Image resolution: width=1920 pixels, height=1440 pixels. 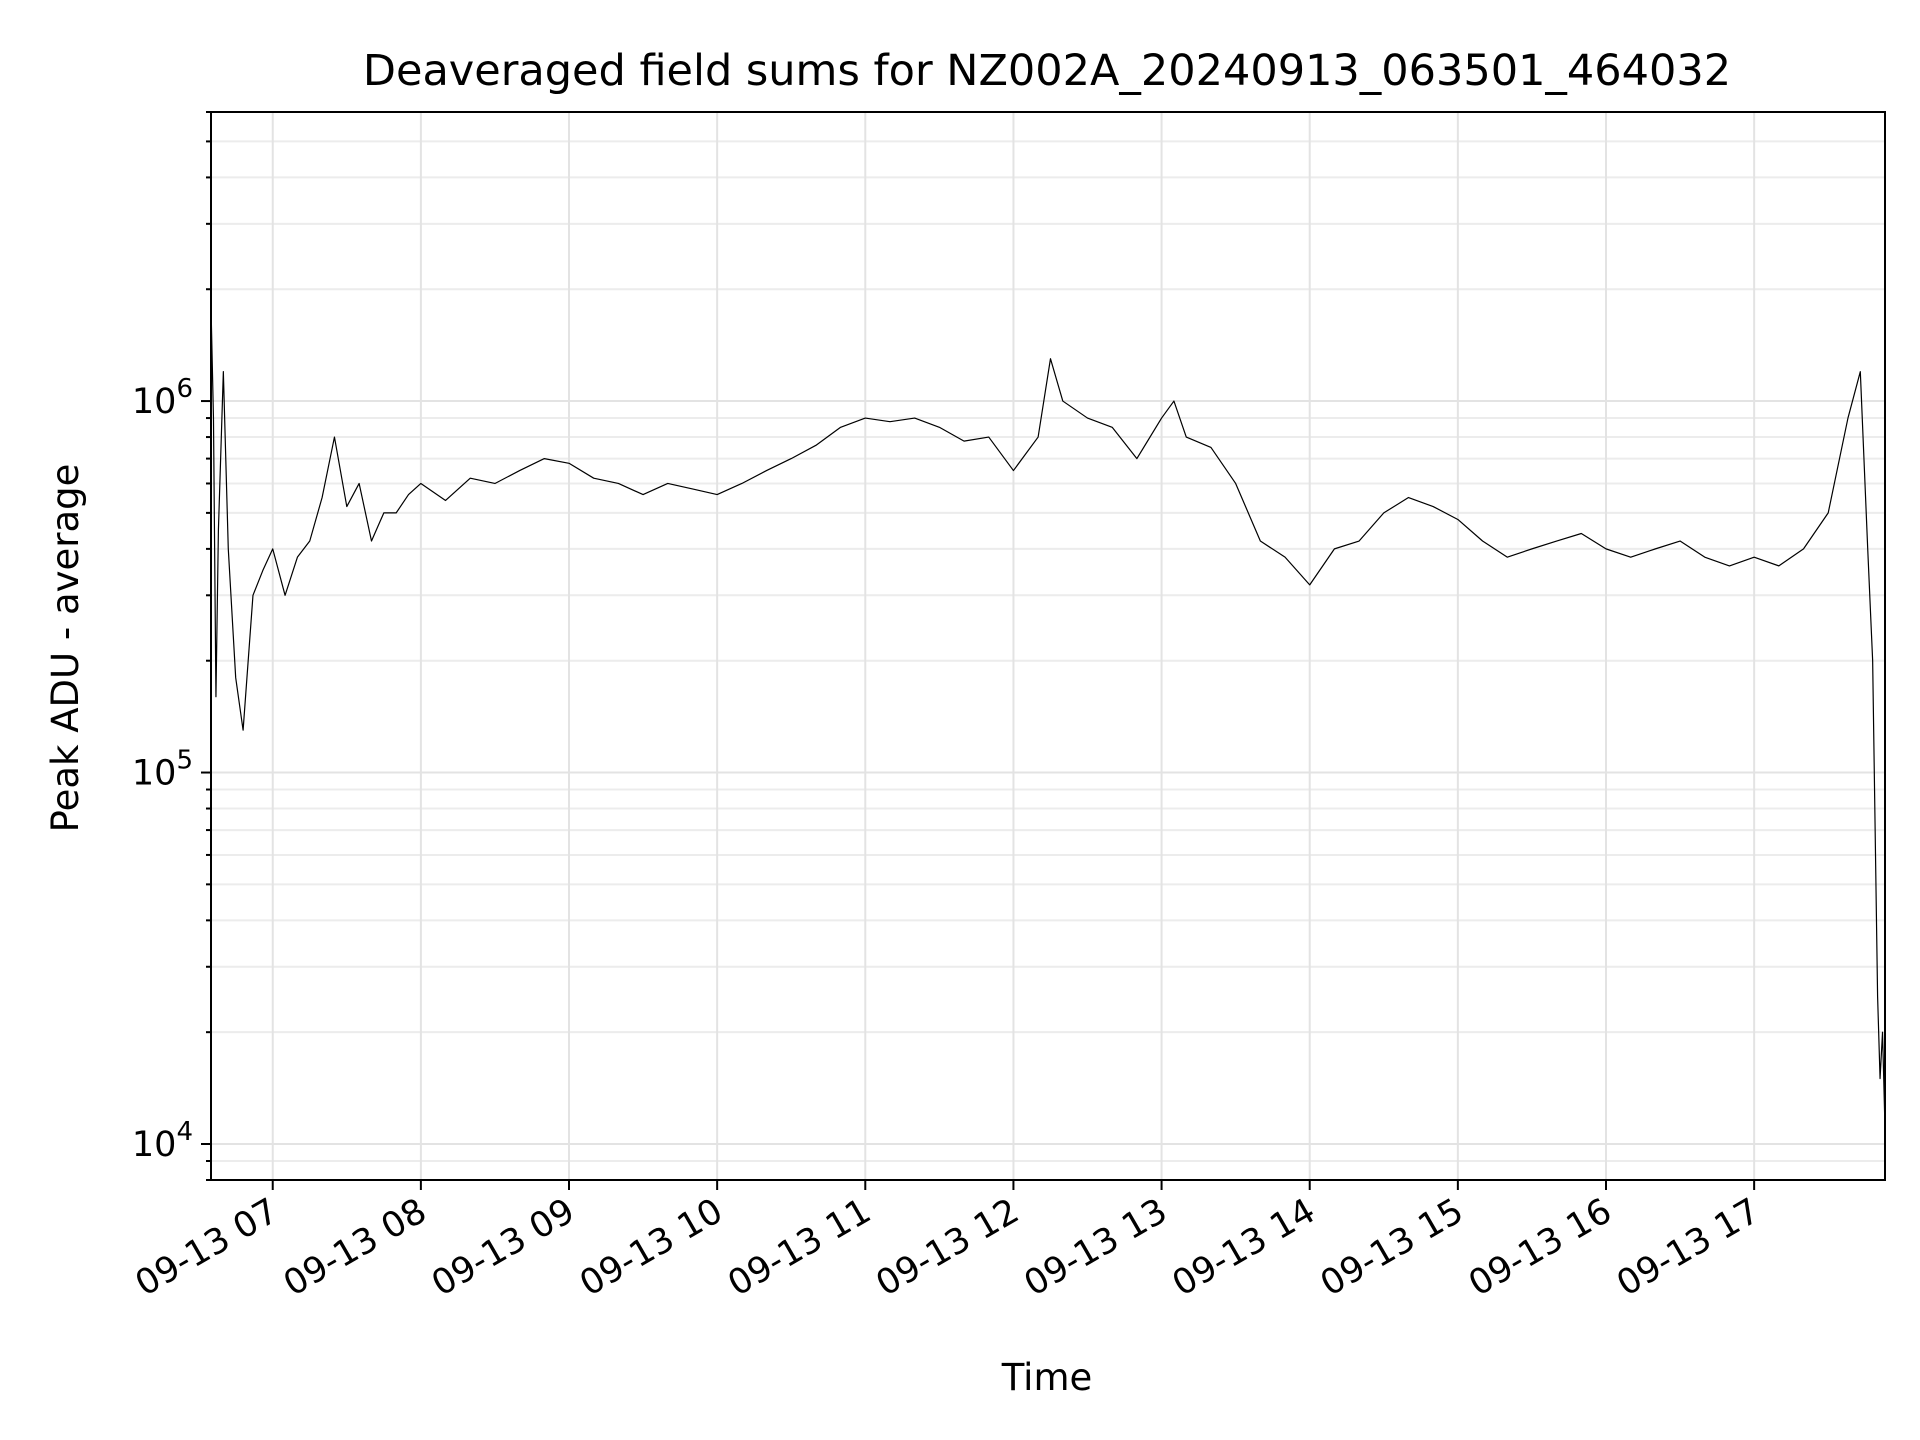 I want to click on y-axis: 10⁴ 10⁵ 10⁶, so click(x=171, y=646).